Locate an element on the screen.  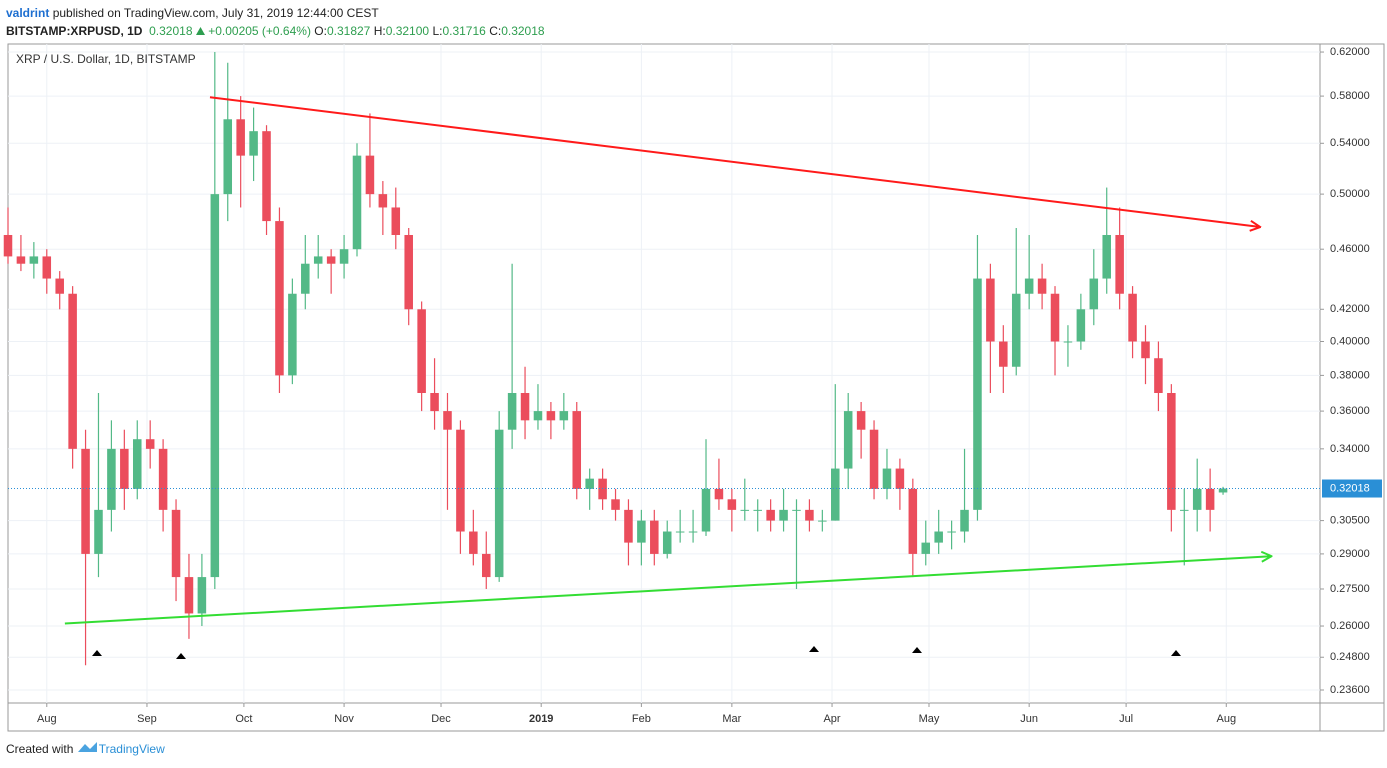
y-tick-label: 0.30500 is located at coordinates (1350, 521).